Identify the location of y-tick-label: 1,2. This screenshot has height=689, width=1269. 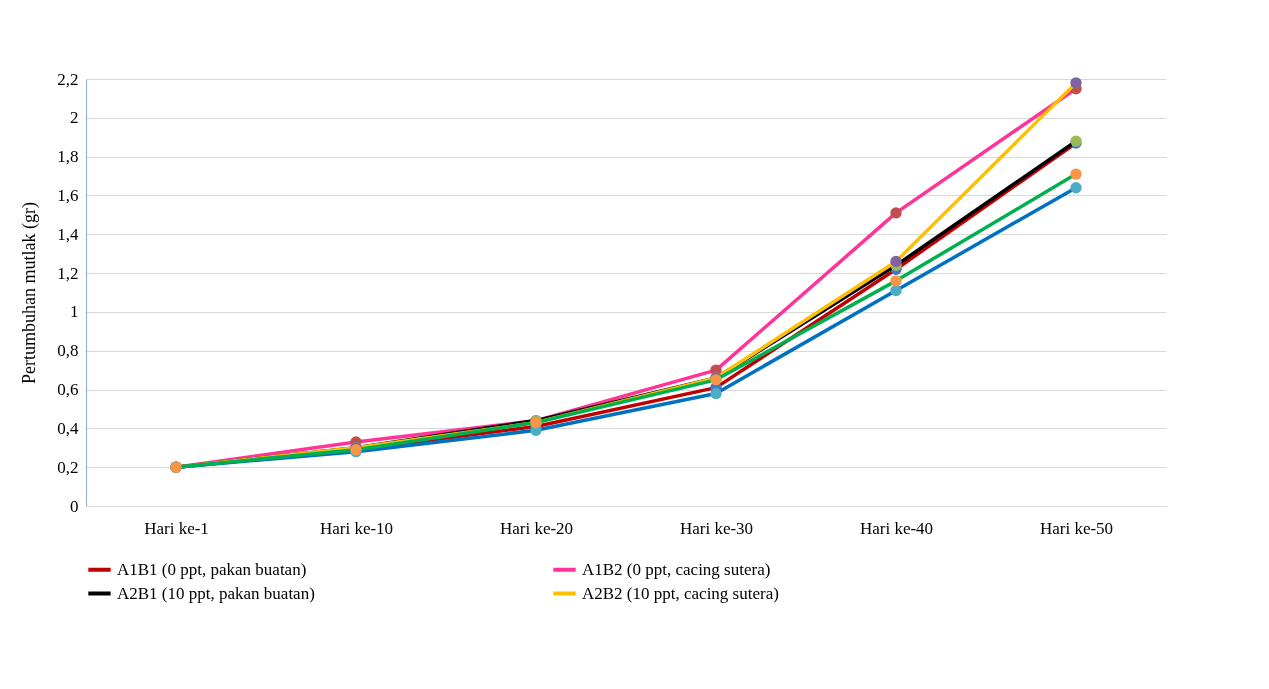
(68, 273).